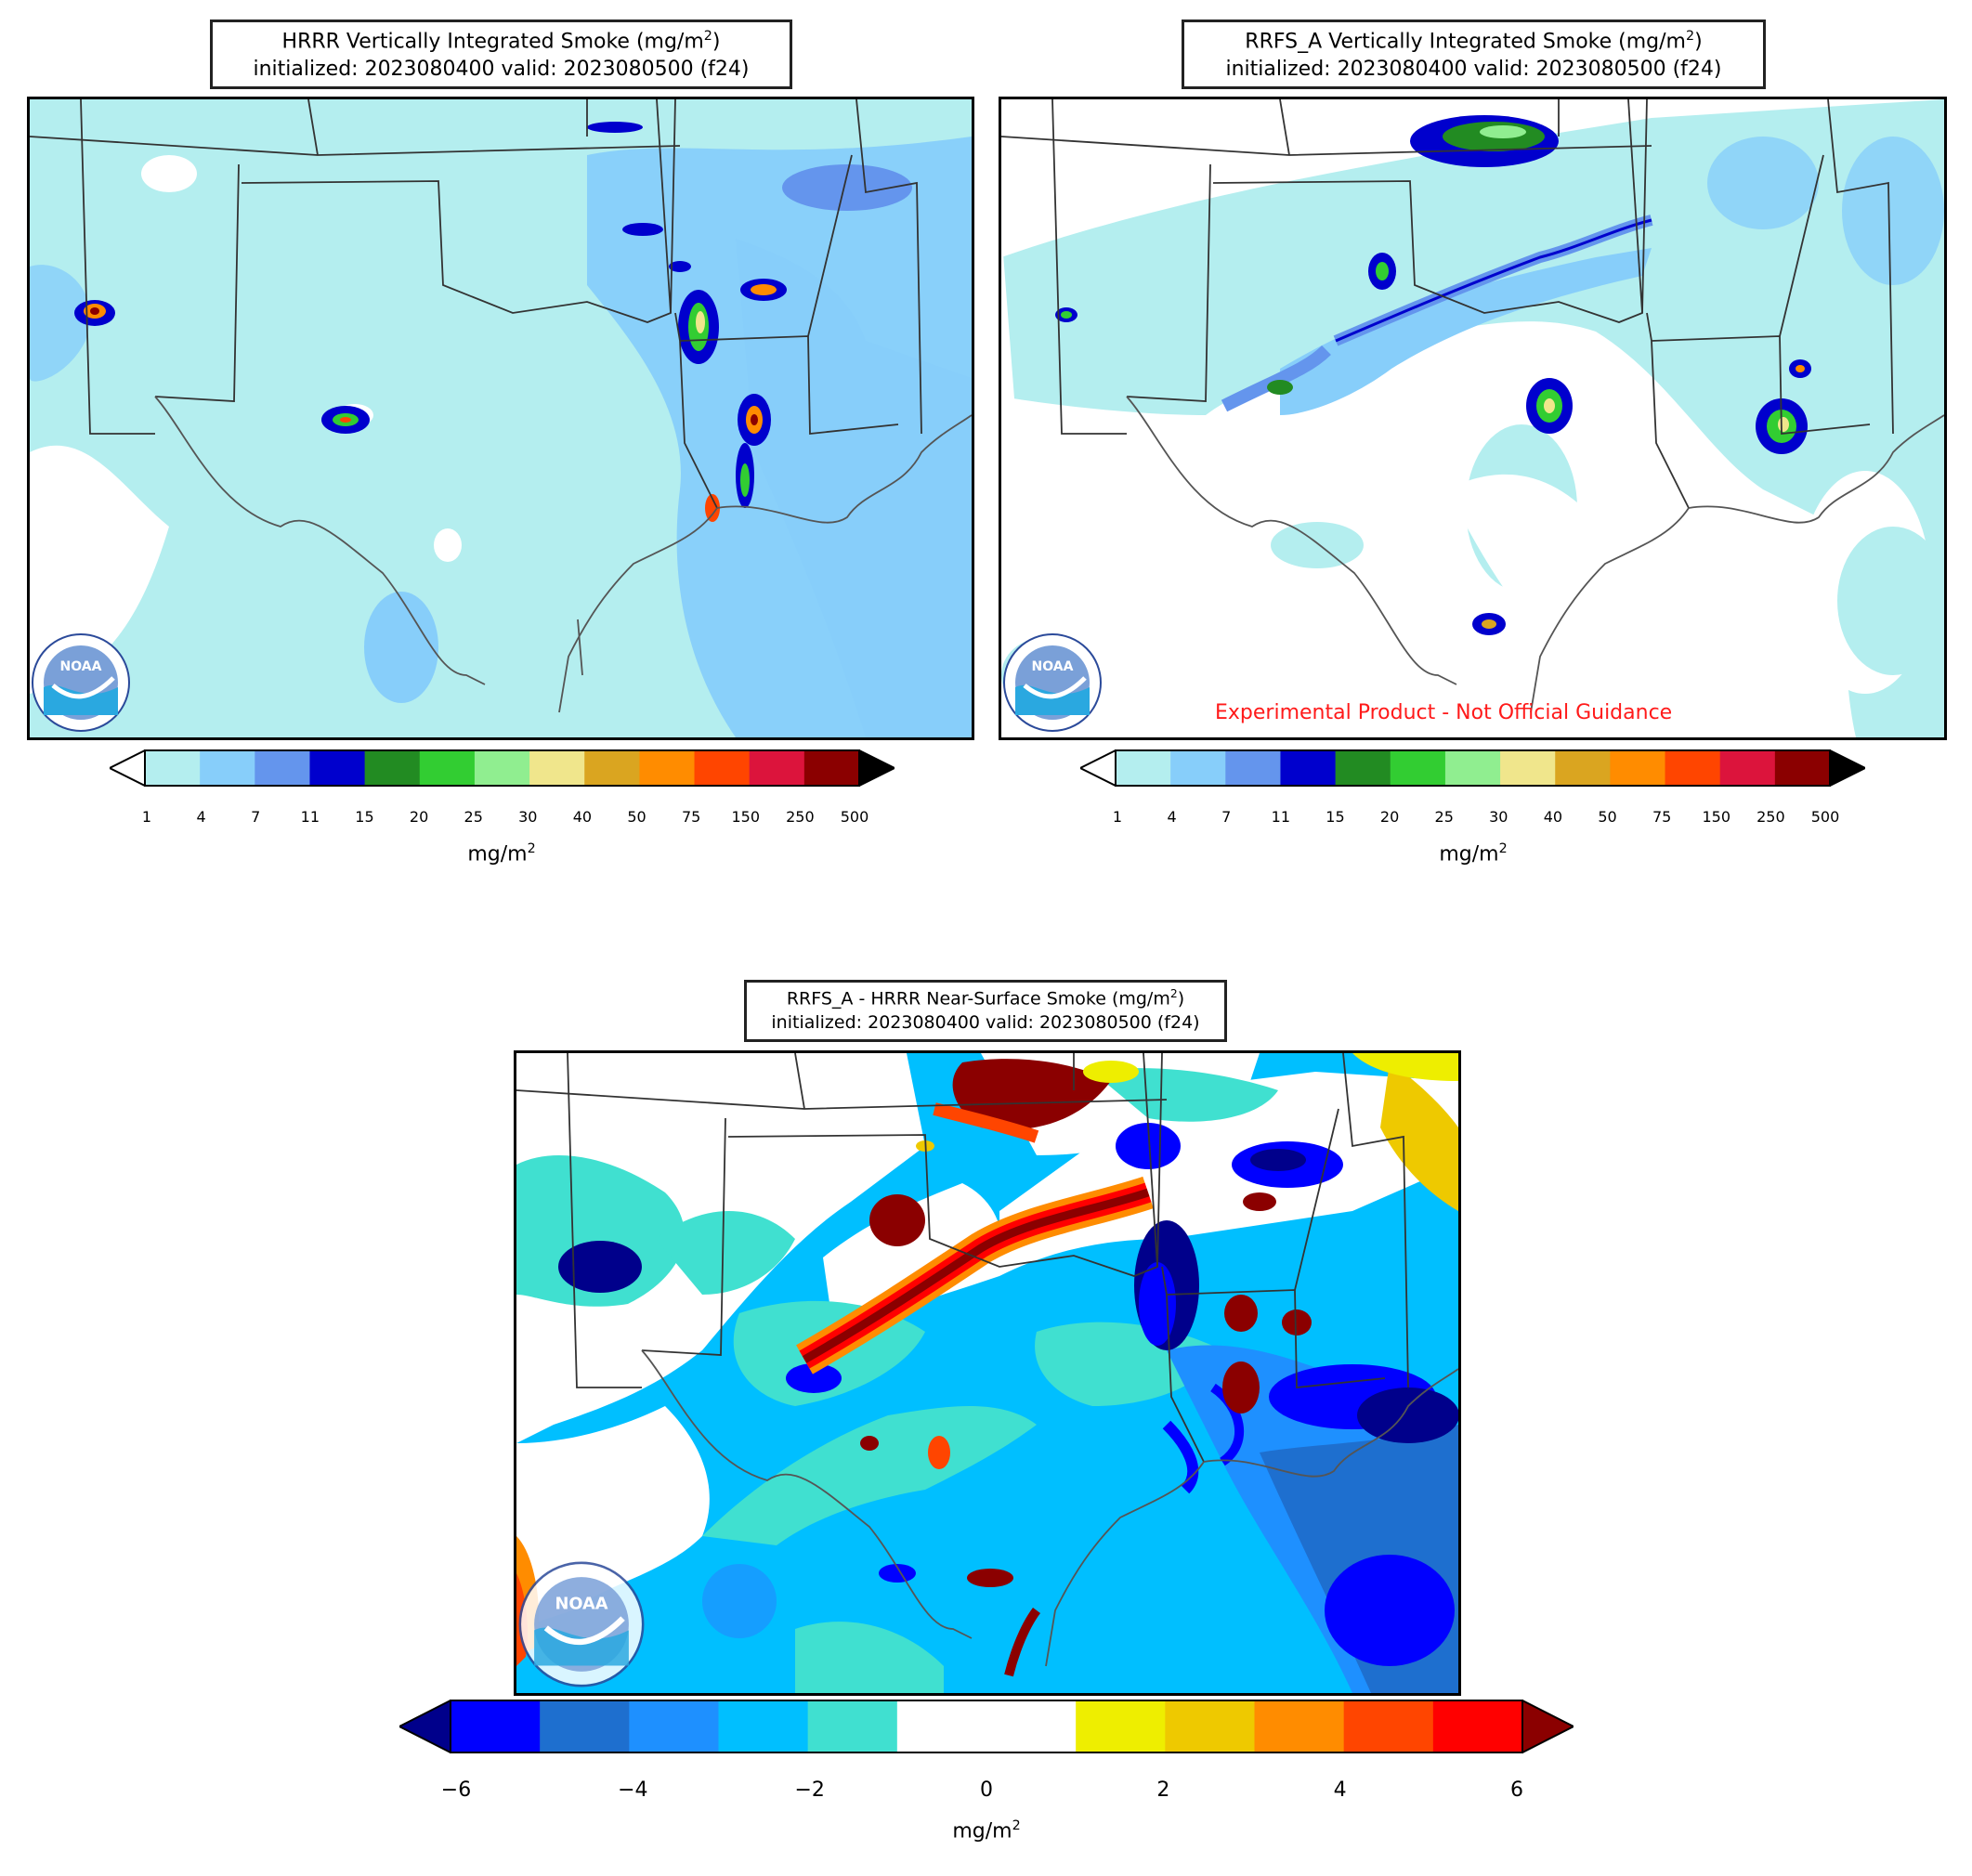  What do you see at coordinates (528, 817) in the screenshot?
I see `hrrr-colorbar-tick-label: 30` at bounding box center [528, 817].